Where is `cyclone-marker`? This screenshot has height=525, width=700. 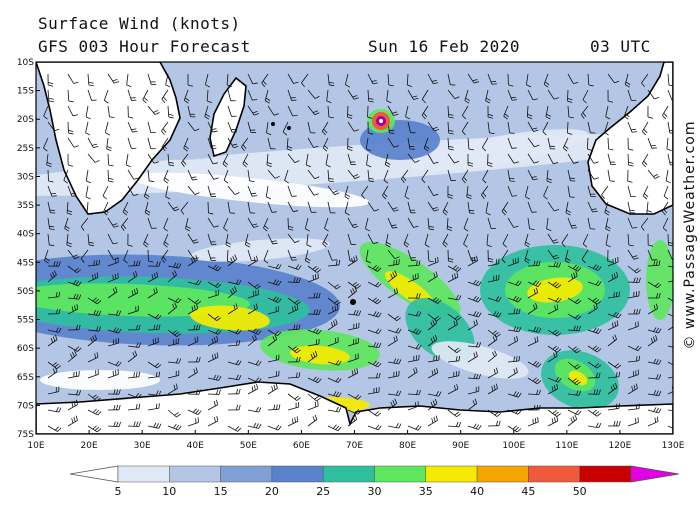
cyclone-marker is located at coordinates (381, 121).